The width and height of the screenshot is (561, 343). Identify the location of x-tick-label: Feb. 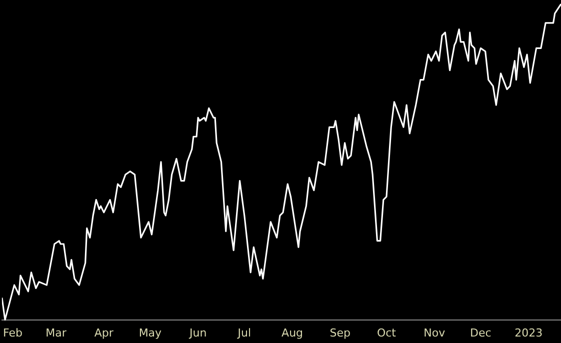
(12, 333).